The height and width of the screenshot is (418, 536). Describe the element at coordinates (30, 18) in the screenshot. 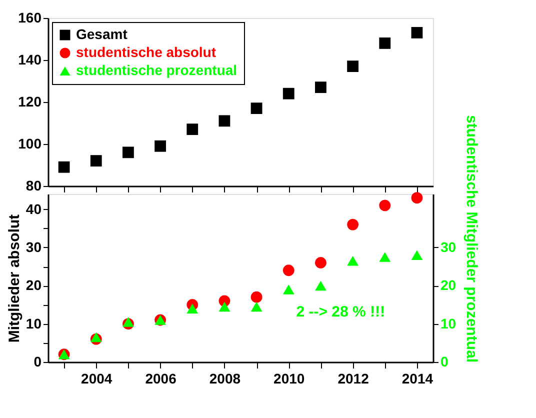

I see `y-tick-label: 160` at that location.